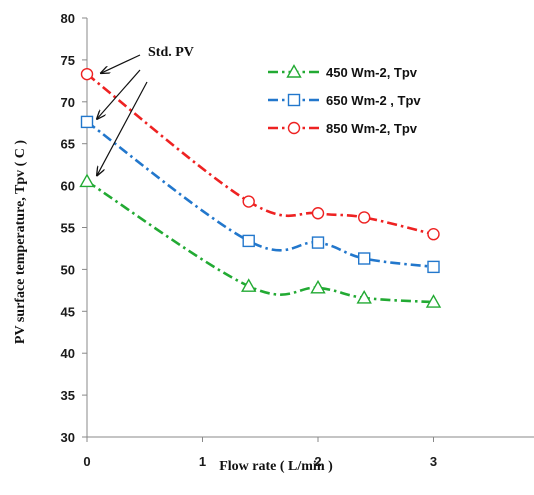  Describe the element at coordinates (373, 100) in the screenshot. I see `legend-label: 650 Wm-2 , Tpv` at that location.